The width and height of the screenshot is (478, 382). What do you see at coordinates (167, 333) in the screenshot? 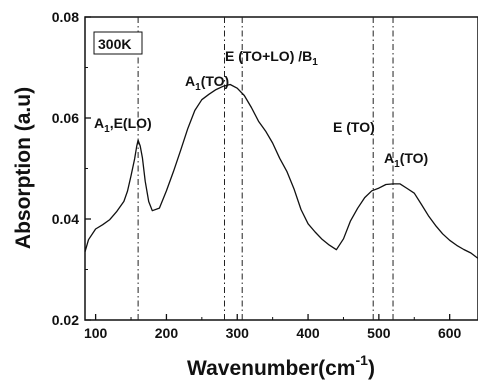
I see `x-tick-label: 200` at bounding box center [167, 333].